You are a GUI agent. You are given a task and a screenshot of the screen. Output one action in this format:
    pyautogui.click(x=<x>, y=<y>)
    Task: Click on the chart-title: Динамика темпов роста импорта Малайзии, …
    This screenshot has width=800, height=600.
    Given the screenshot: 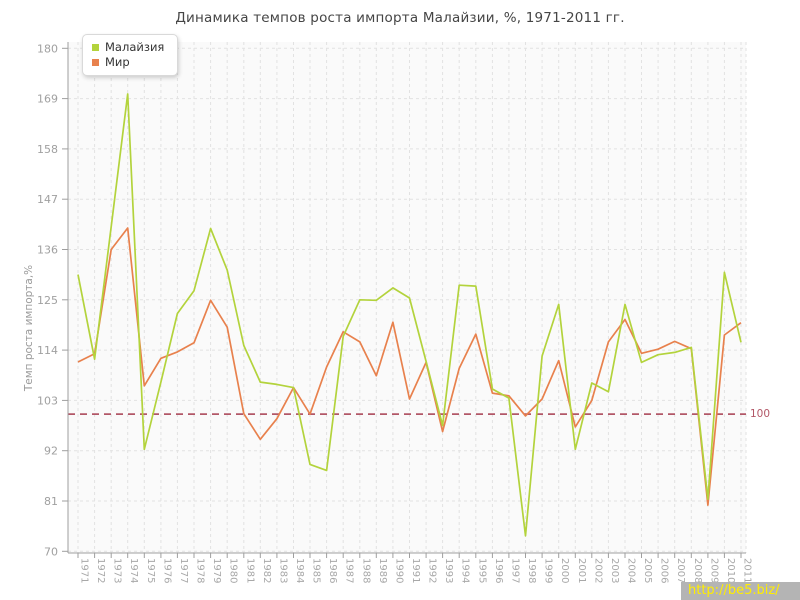 What is the action you would take?
    pyautogui.click(x=400, y=18)
    